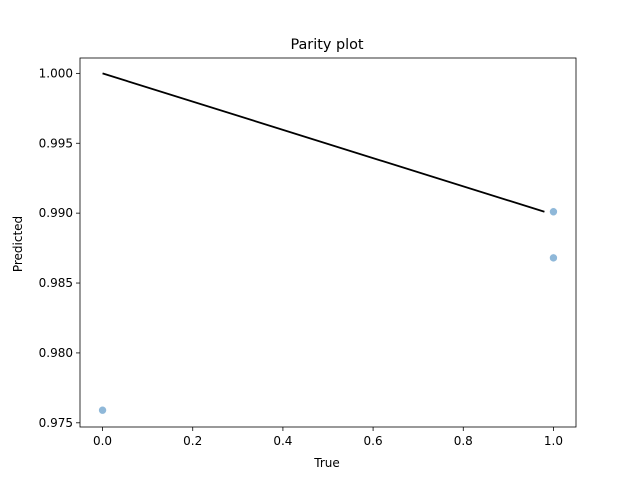  I want to click on x-tick-label: 0.0, so click(102, 441).